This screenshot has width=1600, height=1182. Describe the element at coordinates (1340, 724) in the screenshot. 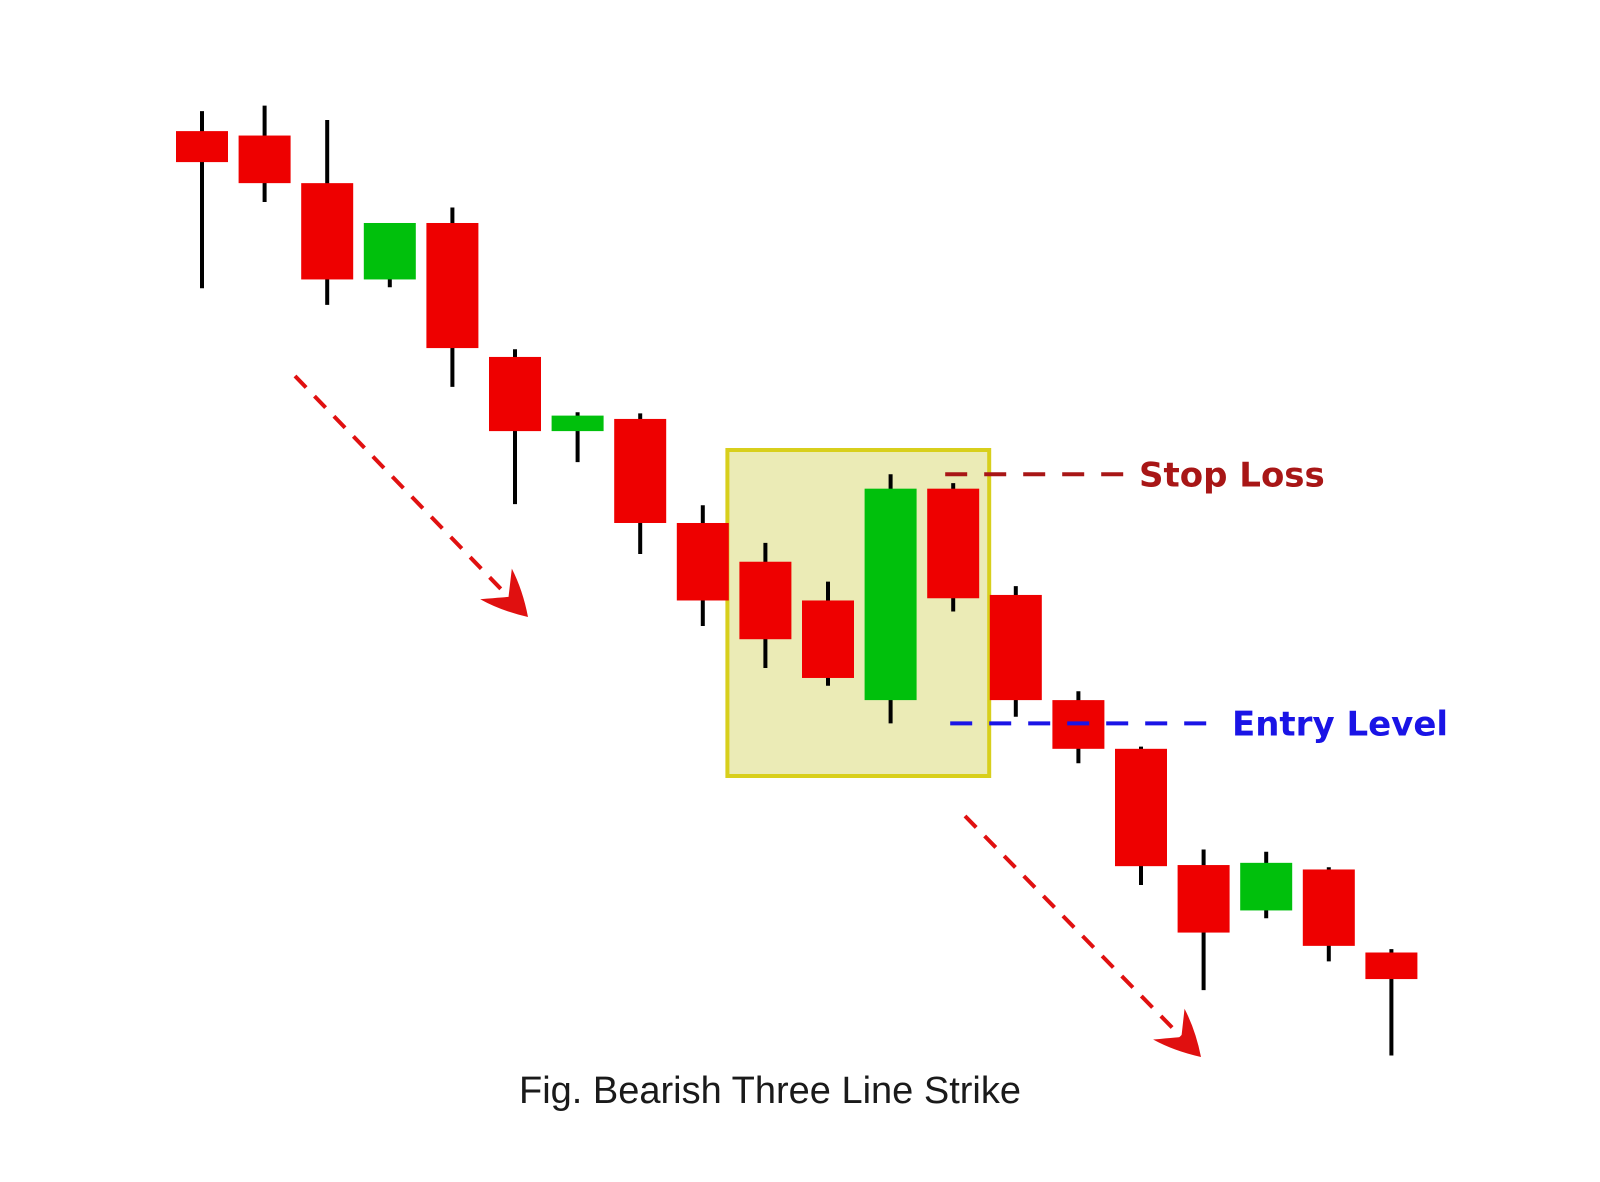

I see `entry-level-label: Entry Level` at that location.